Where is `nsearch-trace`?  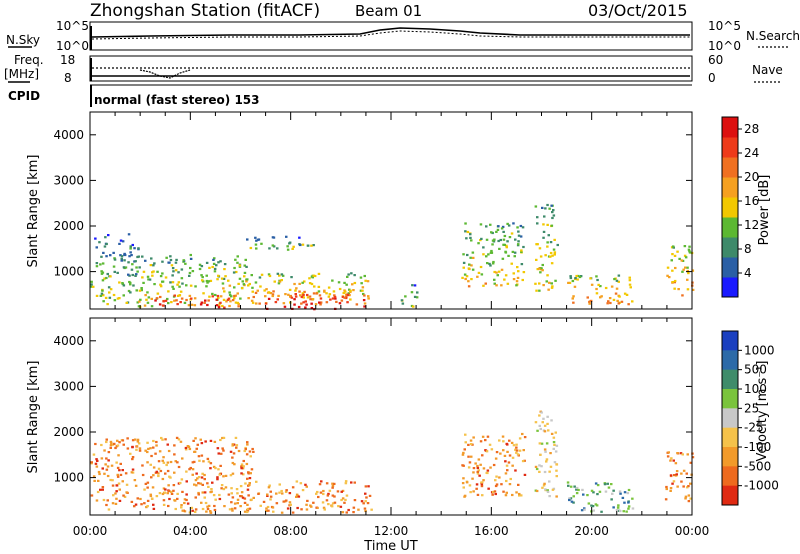
nsearch-trace is located at coordinates (390, 35).